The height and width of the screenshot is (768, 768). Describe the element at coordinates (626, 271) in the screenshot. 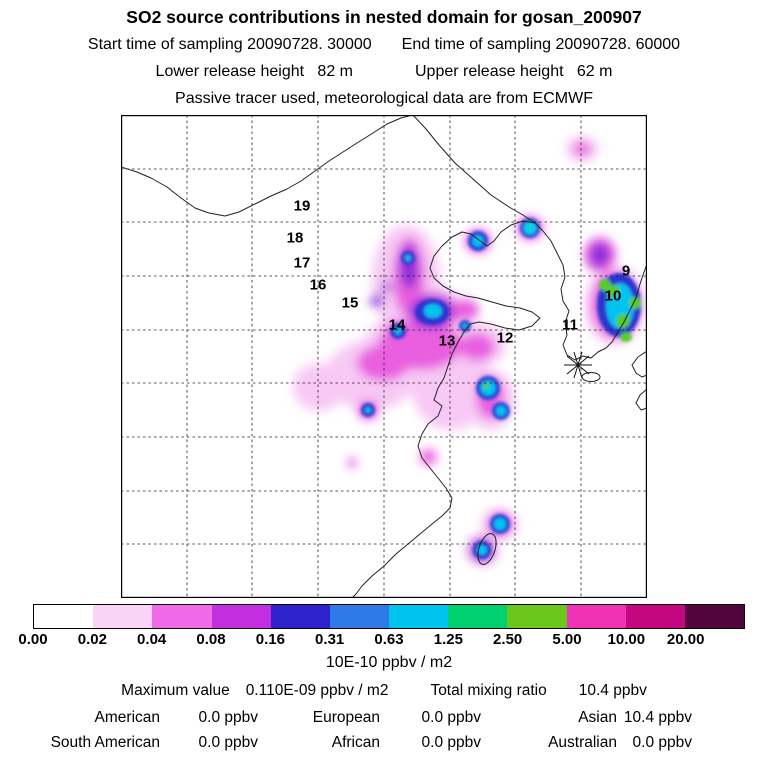

I see `map-region-label: 9` at that location.